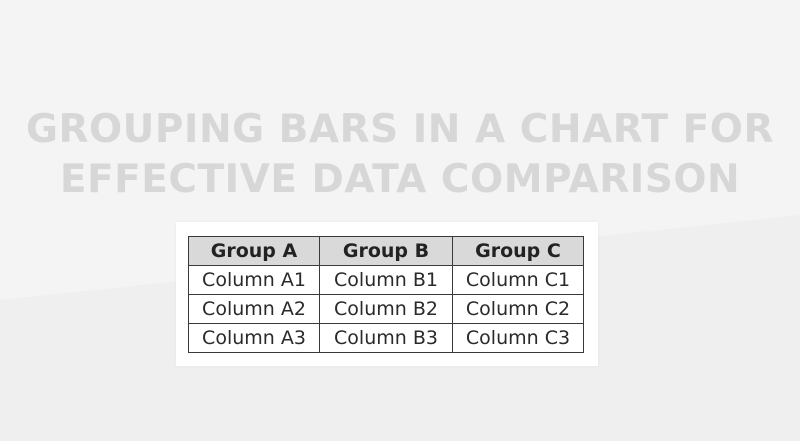 This screenshot has width=800, height=441. I want to click on table-row: Column A3 Column B3 Column C3, so click(386, 338).